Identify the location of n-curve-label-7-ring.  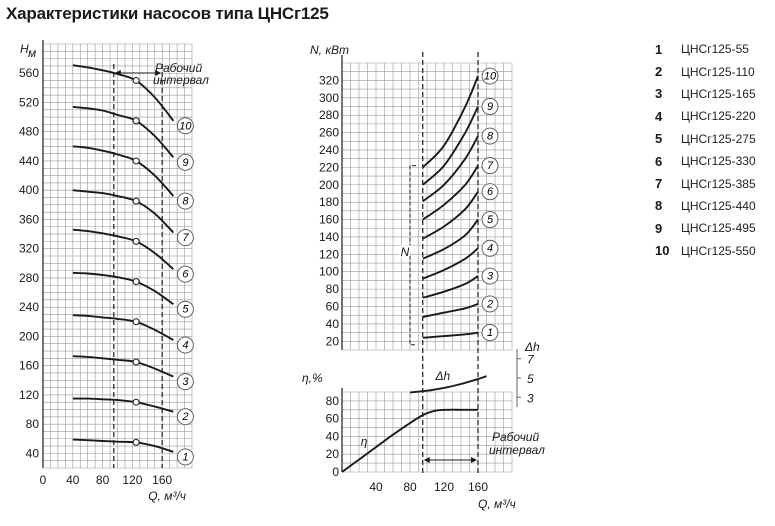
(490, 166).